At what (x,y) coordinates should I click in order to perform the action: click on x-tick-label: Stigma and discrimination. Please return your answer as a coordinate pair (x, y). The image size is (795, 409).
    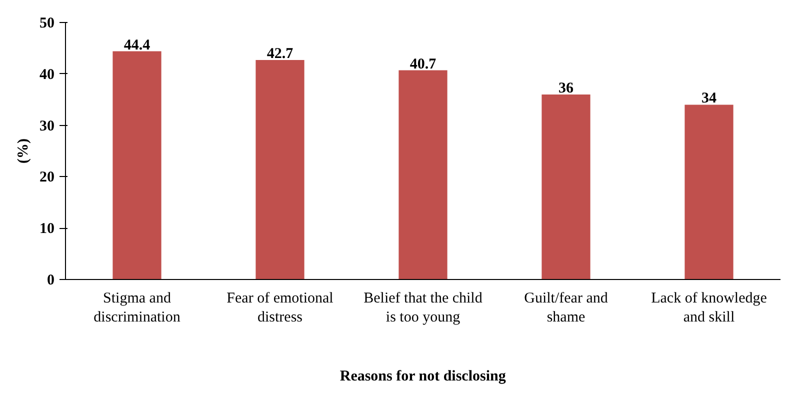
    Looking at the image, I should click on (137, 308).